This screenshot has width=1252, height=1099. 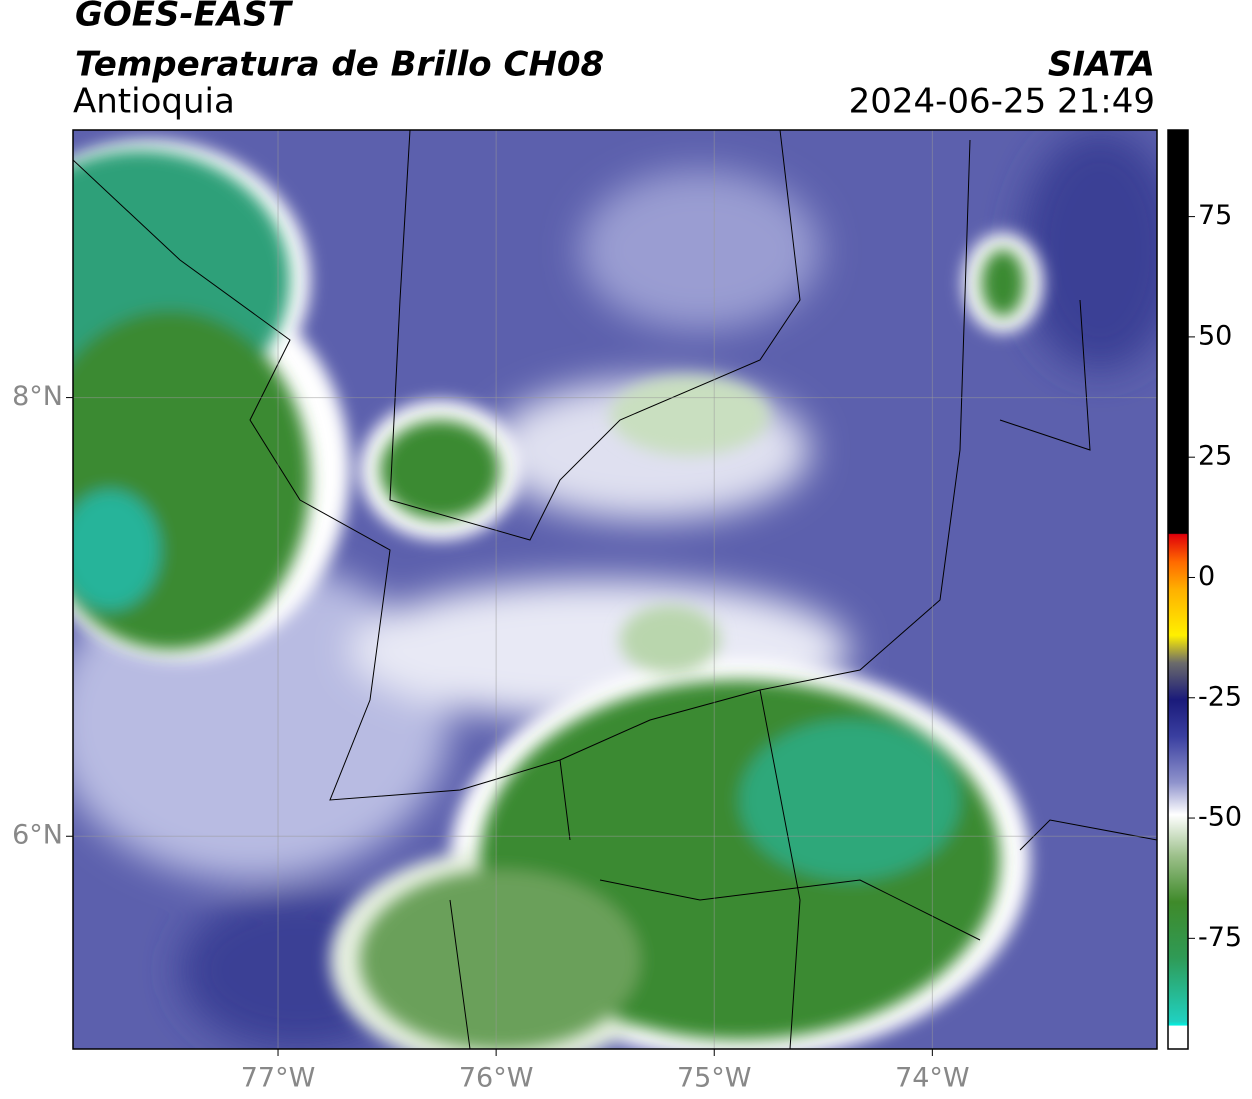 What do you see at coordinates (339, 65) in the screenshot?
I see `product-title: Temperatura de Brillo CH08` at bounding box center [339, 65].